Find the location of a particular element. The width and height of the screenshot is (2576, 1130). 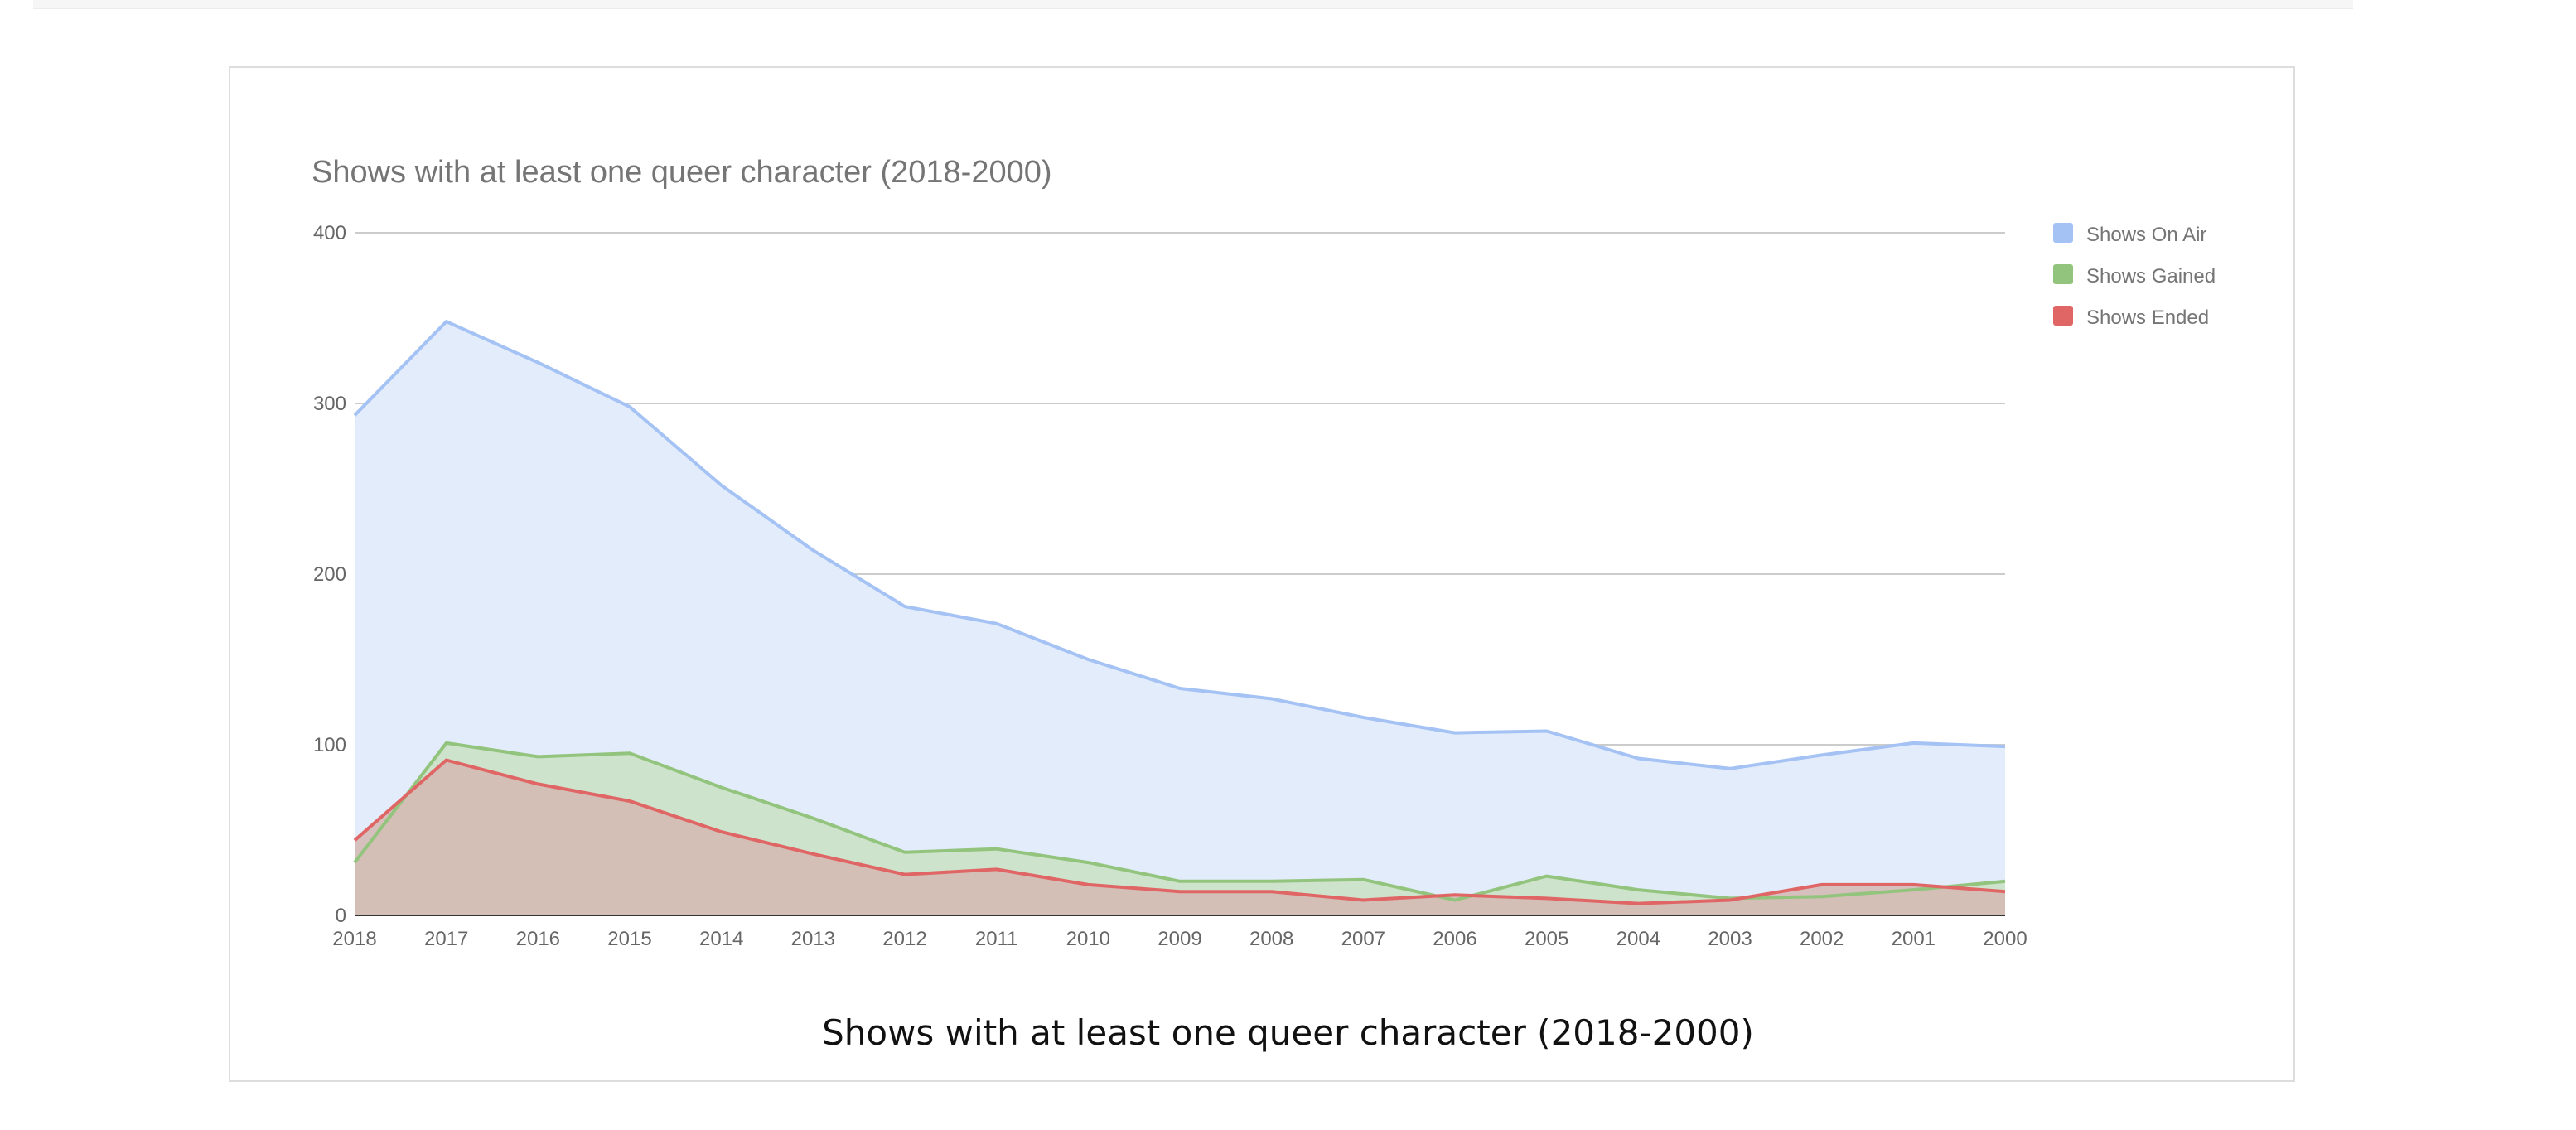

x-tick-label: 2009 is located at coordinates (1179, 939).